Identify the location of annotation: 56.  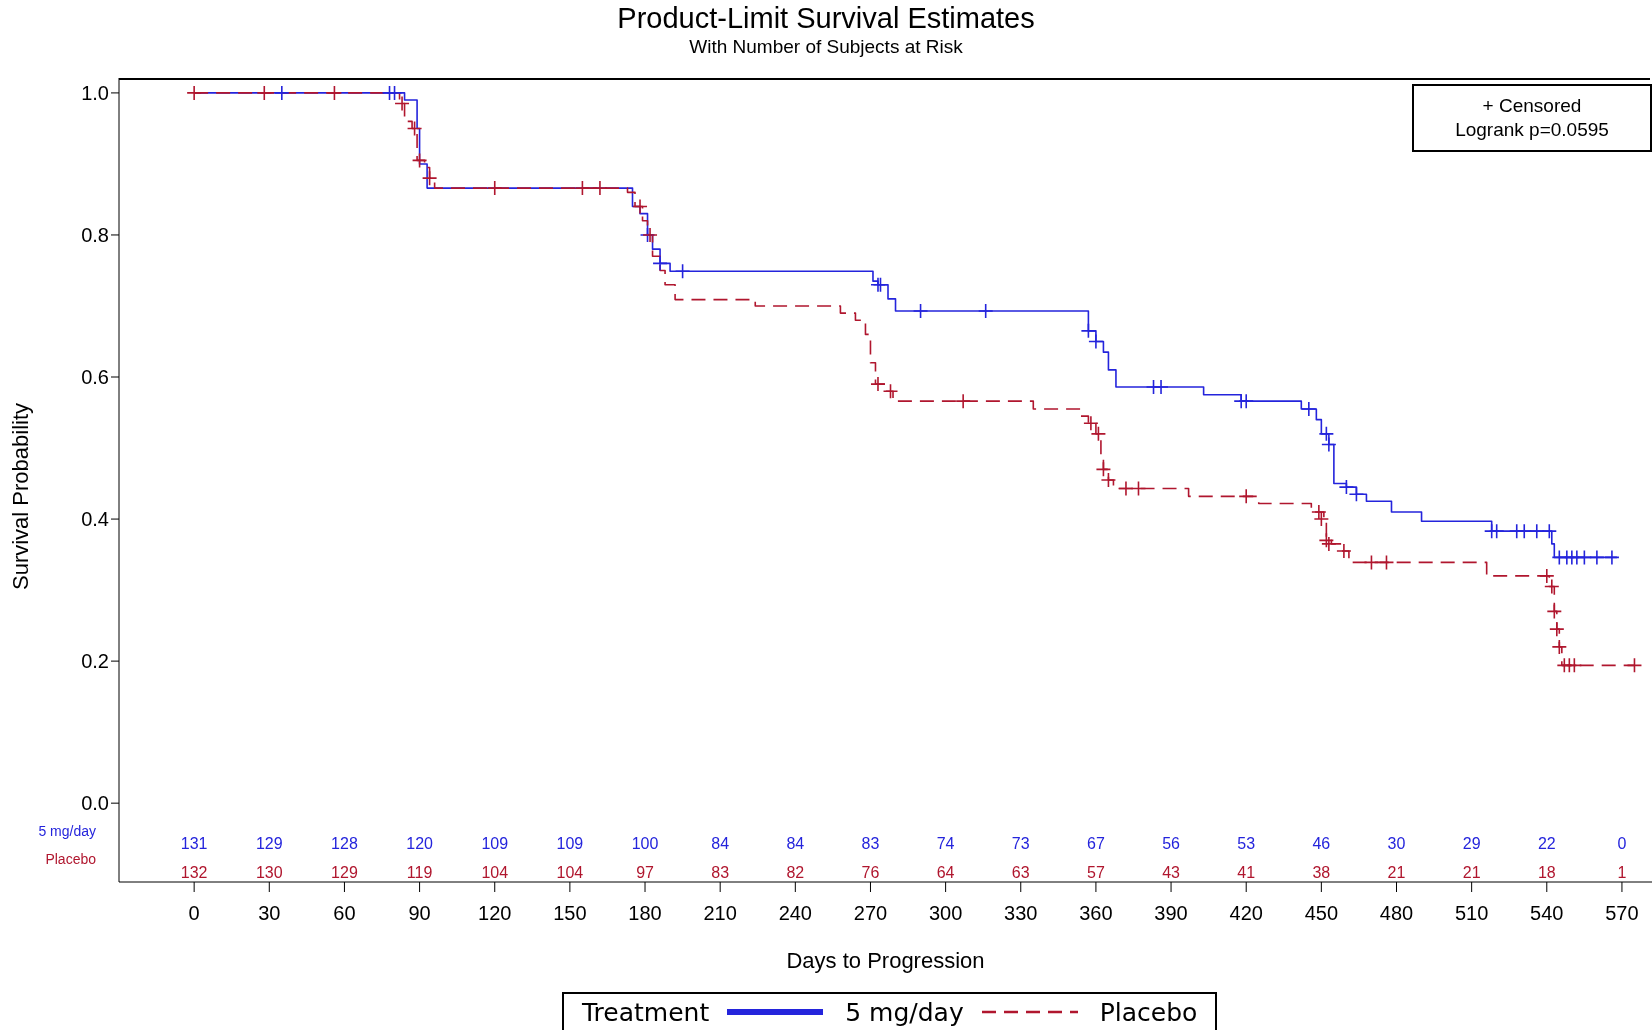
(1171, 844).